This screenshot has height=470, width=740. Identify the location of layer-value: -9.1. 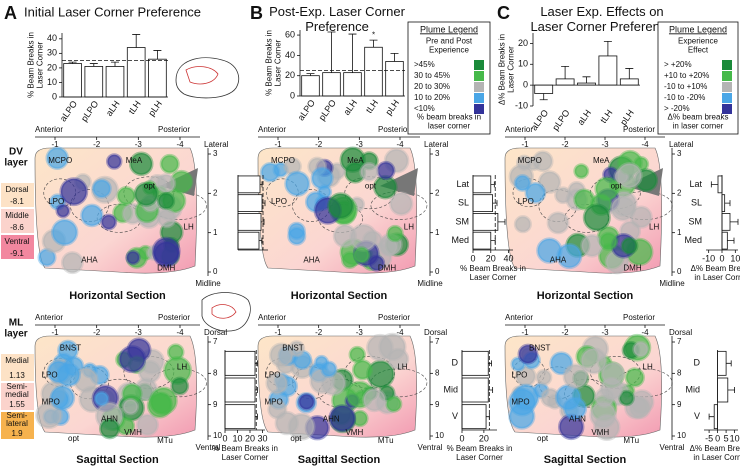
(17, 253).